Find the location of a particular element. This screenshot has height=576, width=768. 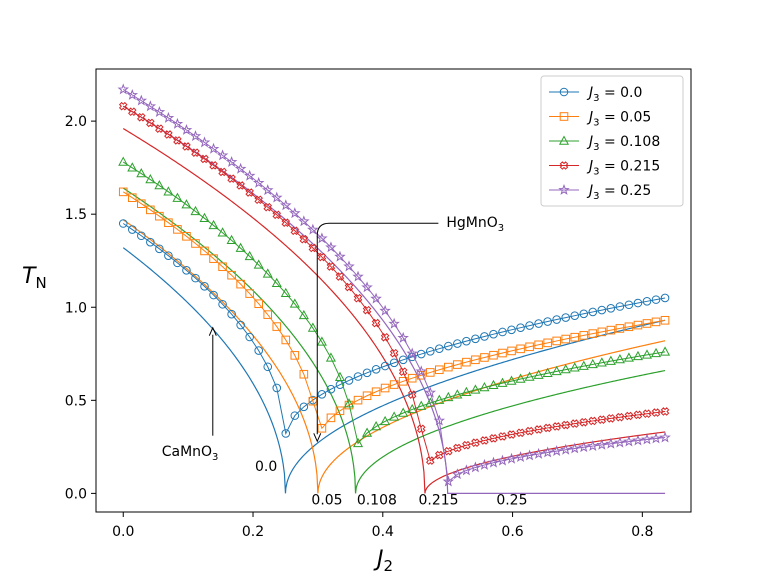

hgmno3-label: HgMnO3 is located at coordinates (475, 224).